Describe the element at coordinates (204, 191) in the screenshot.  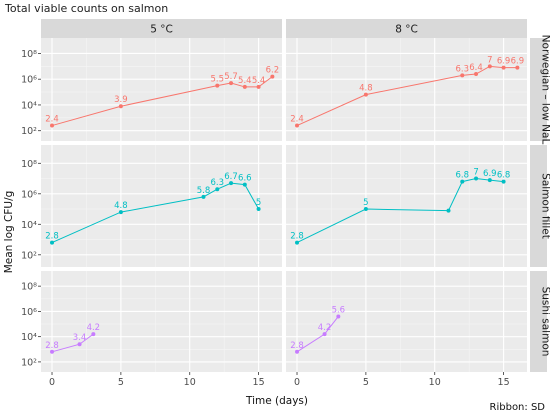
I see `data-label: 5.8` at that location.